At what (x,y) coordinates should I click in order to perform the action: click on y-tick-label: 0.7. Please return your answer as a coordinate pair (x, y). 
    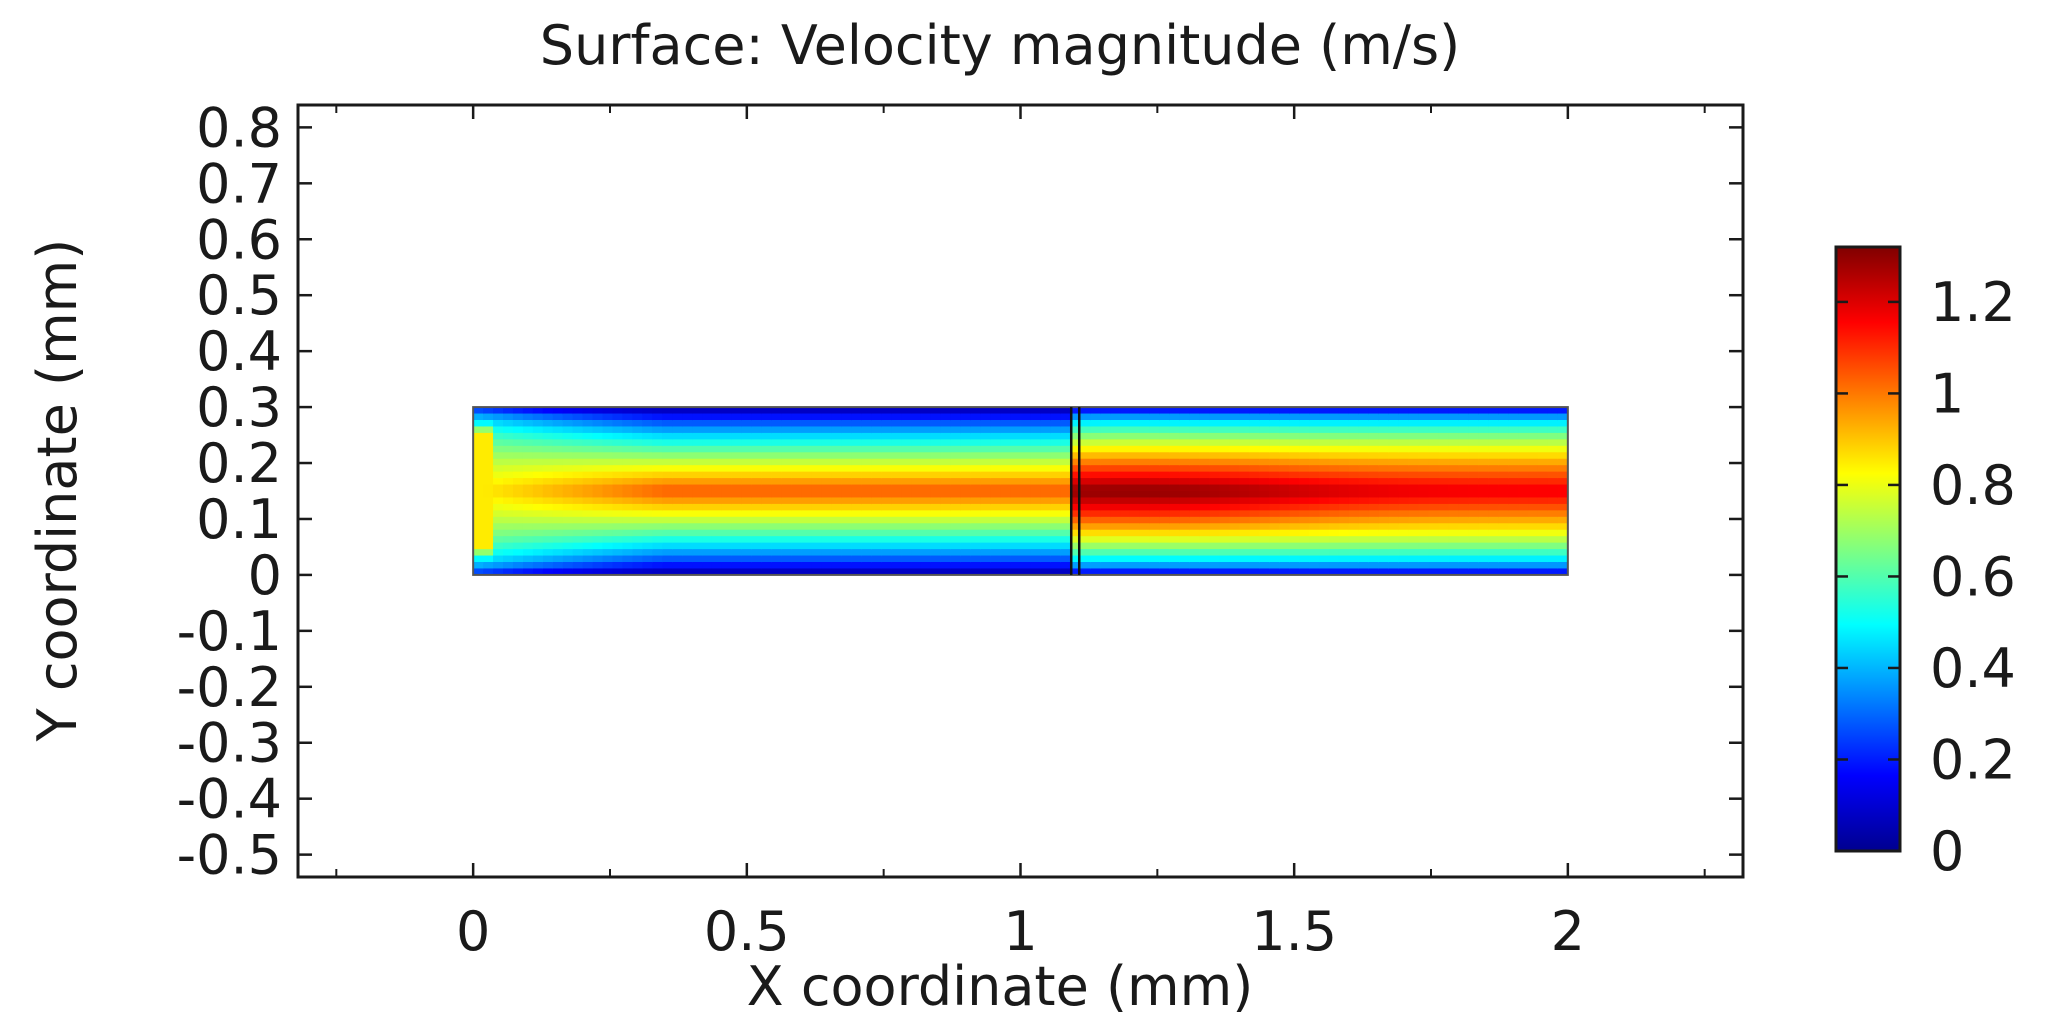
    Looking at the image, I should click on (239, 183).